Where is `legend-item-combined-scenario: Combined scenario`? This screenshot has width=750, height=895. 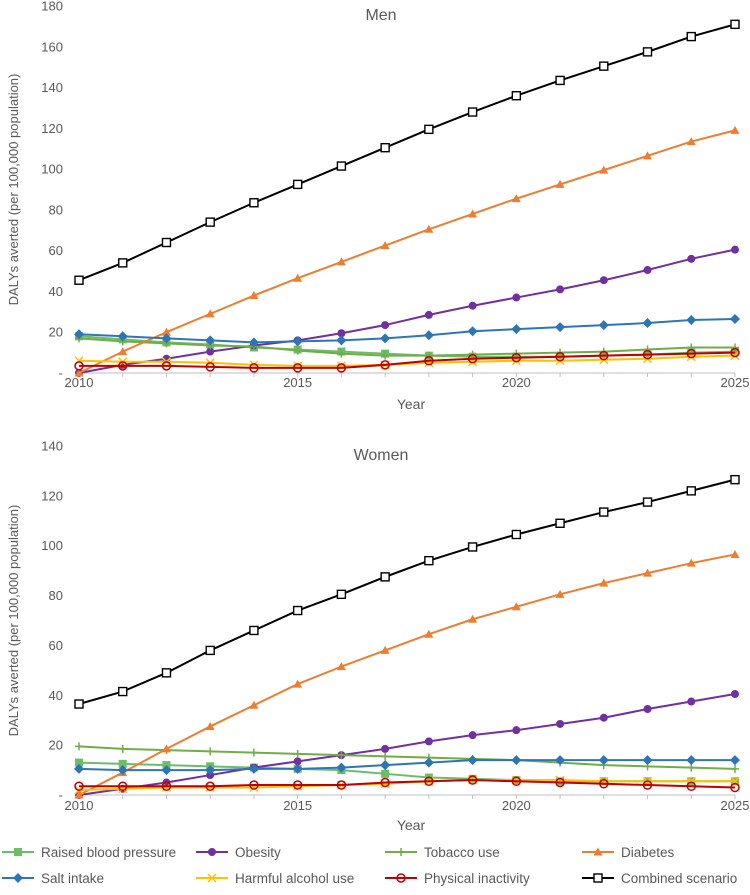 legend-item-combined-scenario: Combined scenario is located at coordinates (659, 878).